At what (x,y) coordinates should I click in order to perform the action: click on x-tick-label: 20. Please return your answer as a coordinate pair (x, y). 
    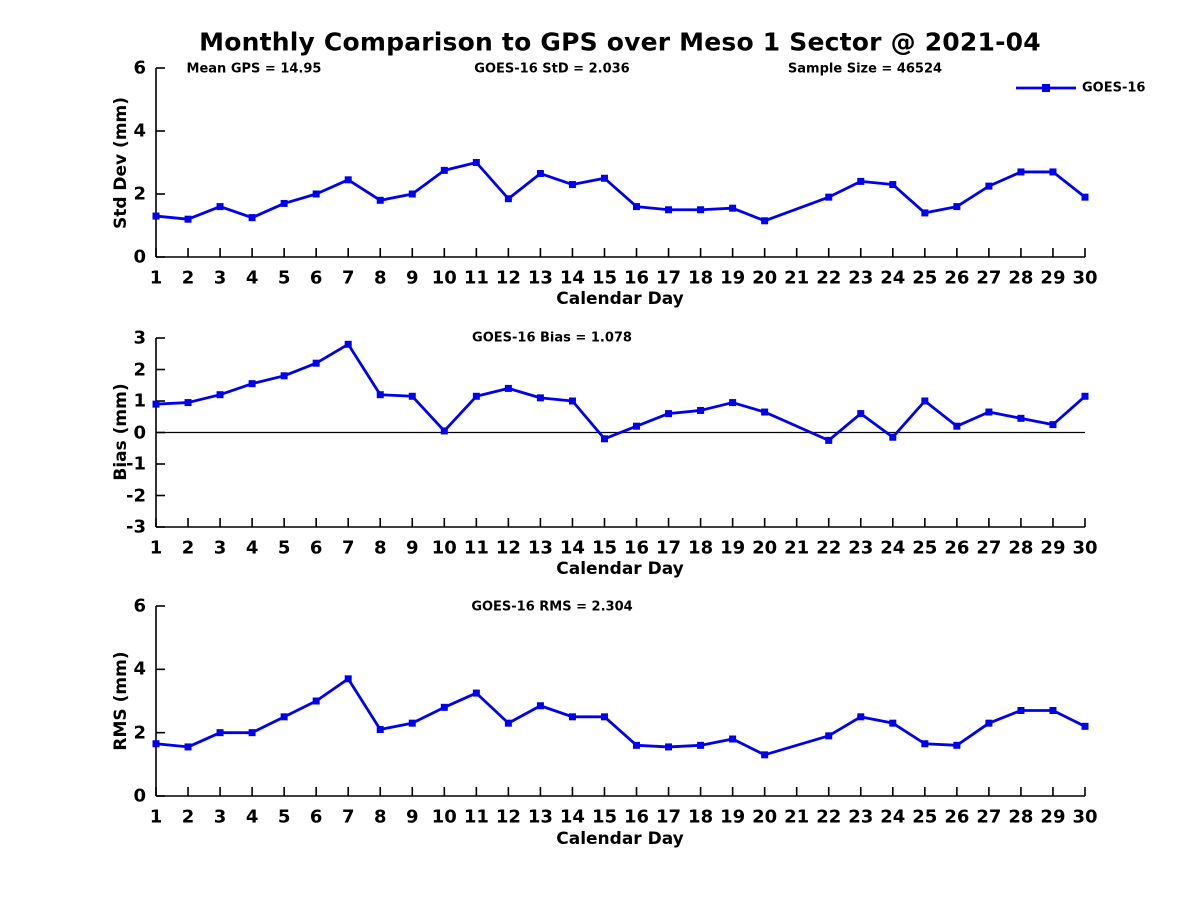
    Looking at the image, I should click on (765, 278).